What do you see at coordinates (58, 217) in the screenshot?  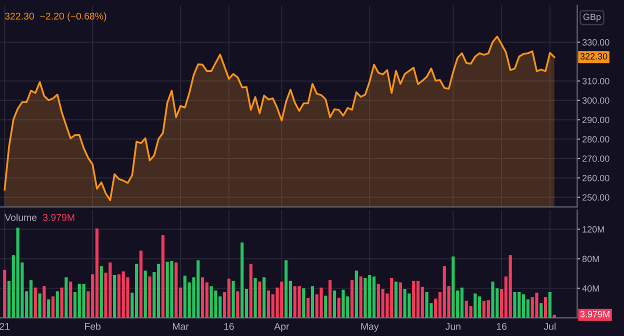 I see `chart-subtitle: 3.979M` at bounding box center [58, 217].